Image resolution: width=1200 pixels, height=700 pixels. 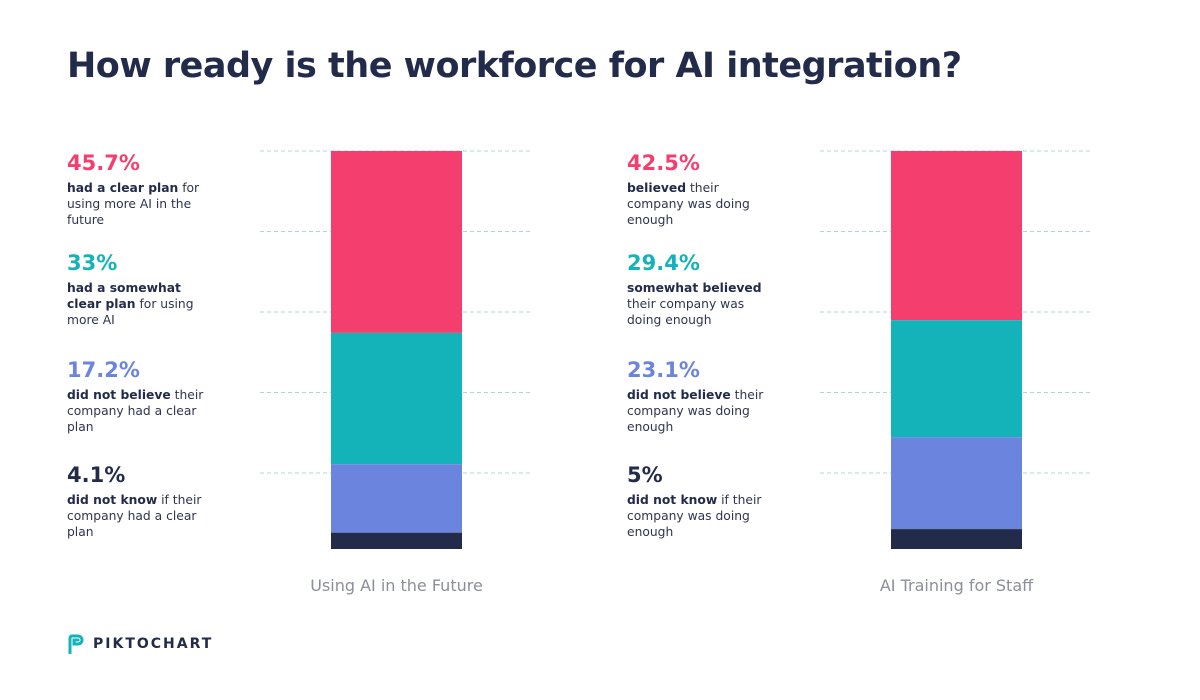 I want to click on x-axis-label: AI Training for Staff, so click(x=956, y=585).